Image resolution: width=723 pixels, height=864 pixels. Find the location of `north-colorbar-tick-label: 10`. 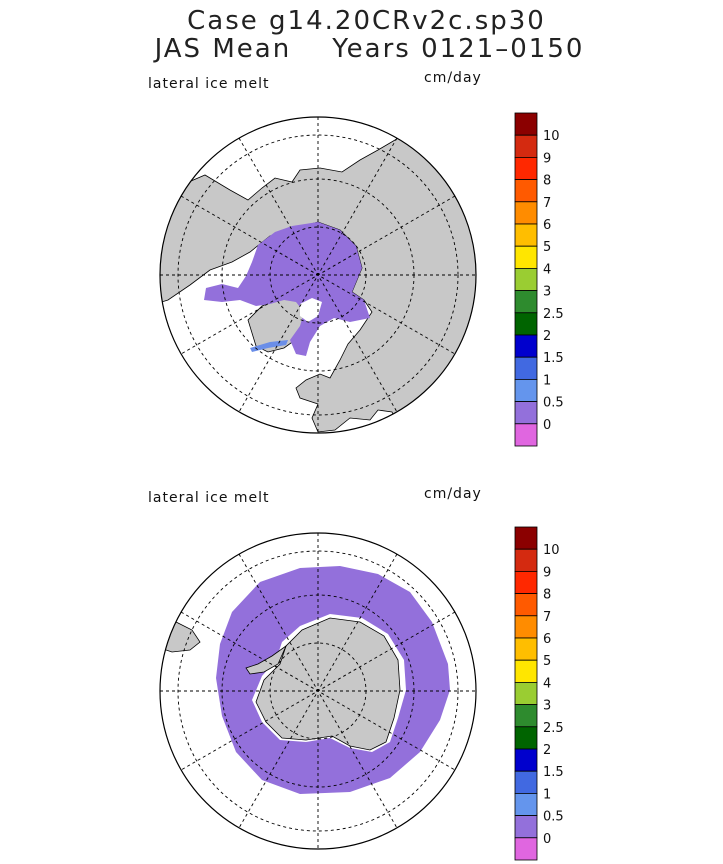

north-colorbar-tick-label: 10 is located at coordinates (551, 136).